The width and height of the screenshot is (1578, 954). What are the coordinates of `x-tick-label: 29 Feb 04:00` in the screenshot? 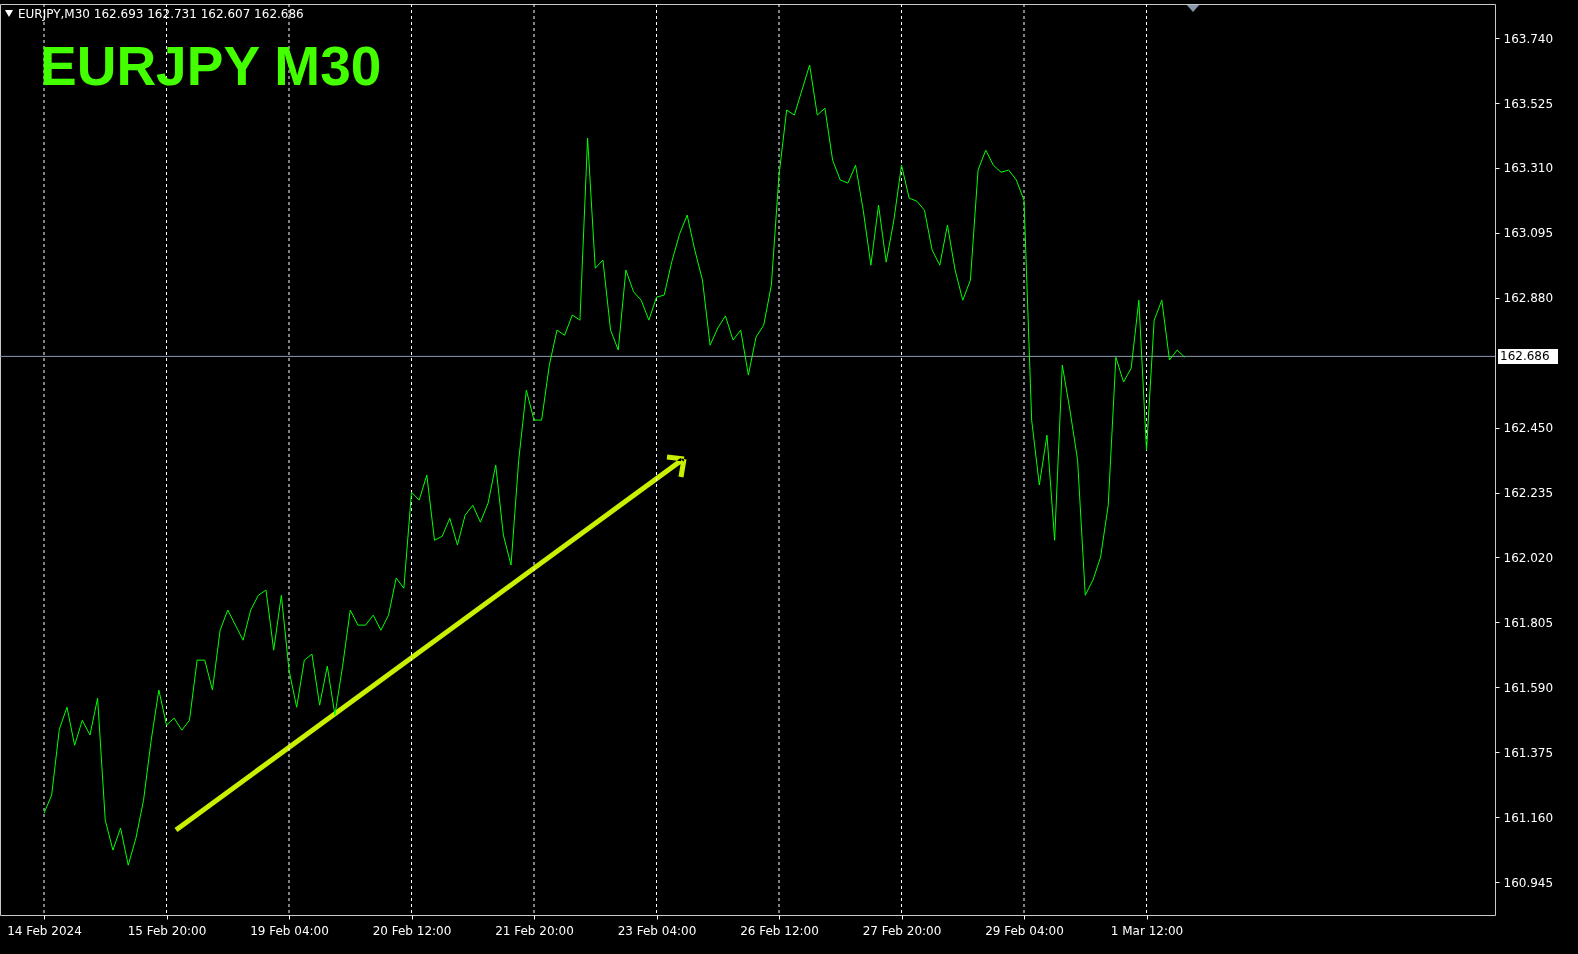 It's located at (1024, 930).